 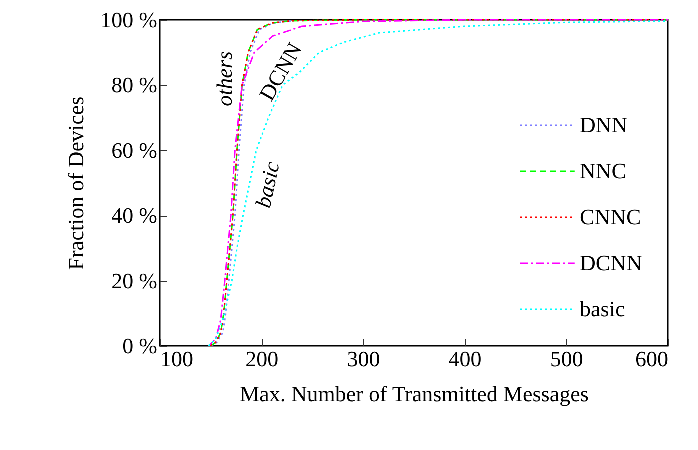 What do you see at coordinates (652, 359) in the screenshot?
I see `x-tick-label: 600` at bounding box center [652, 359].